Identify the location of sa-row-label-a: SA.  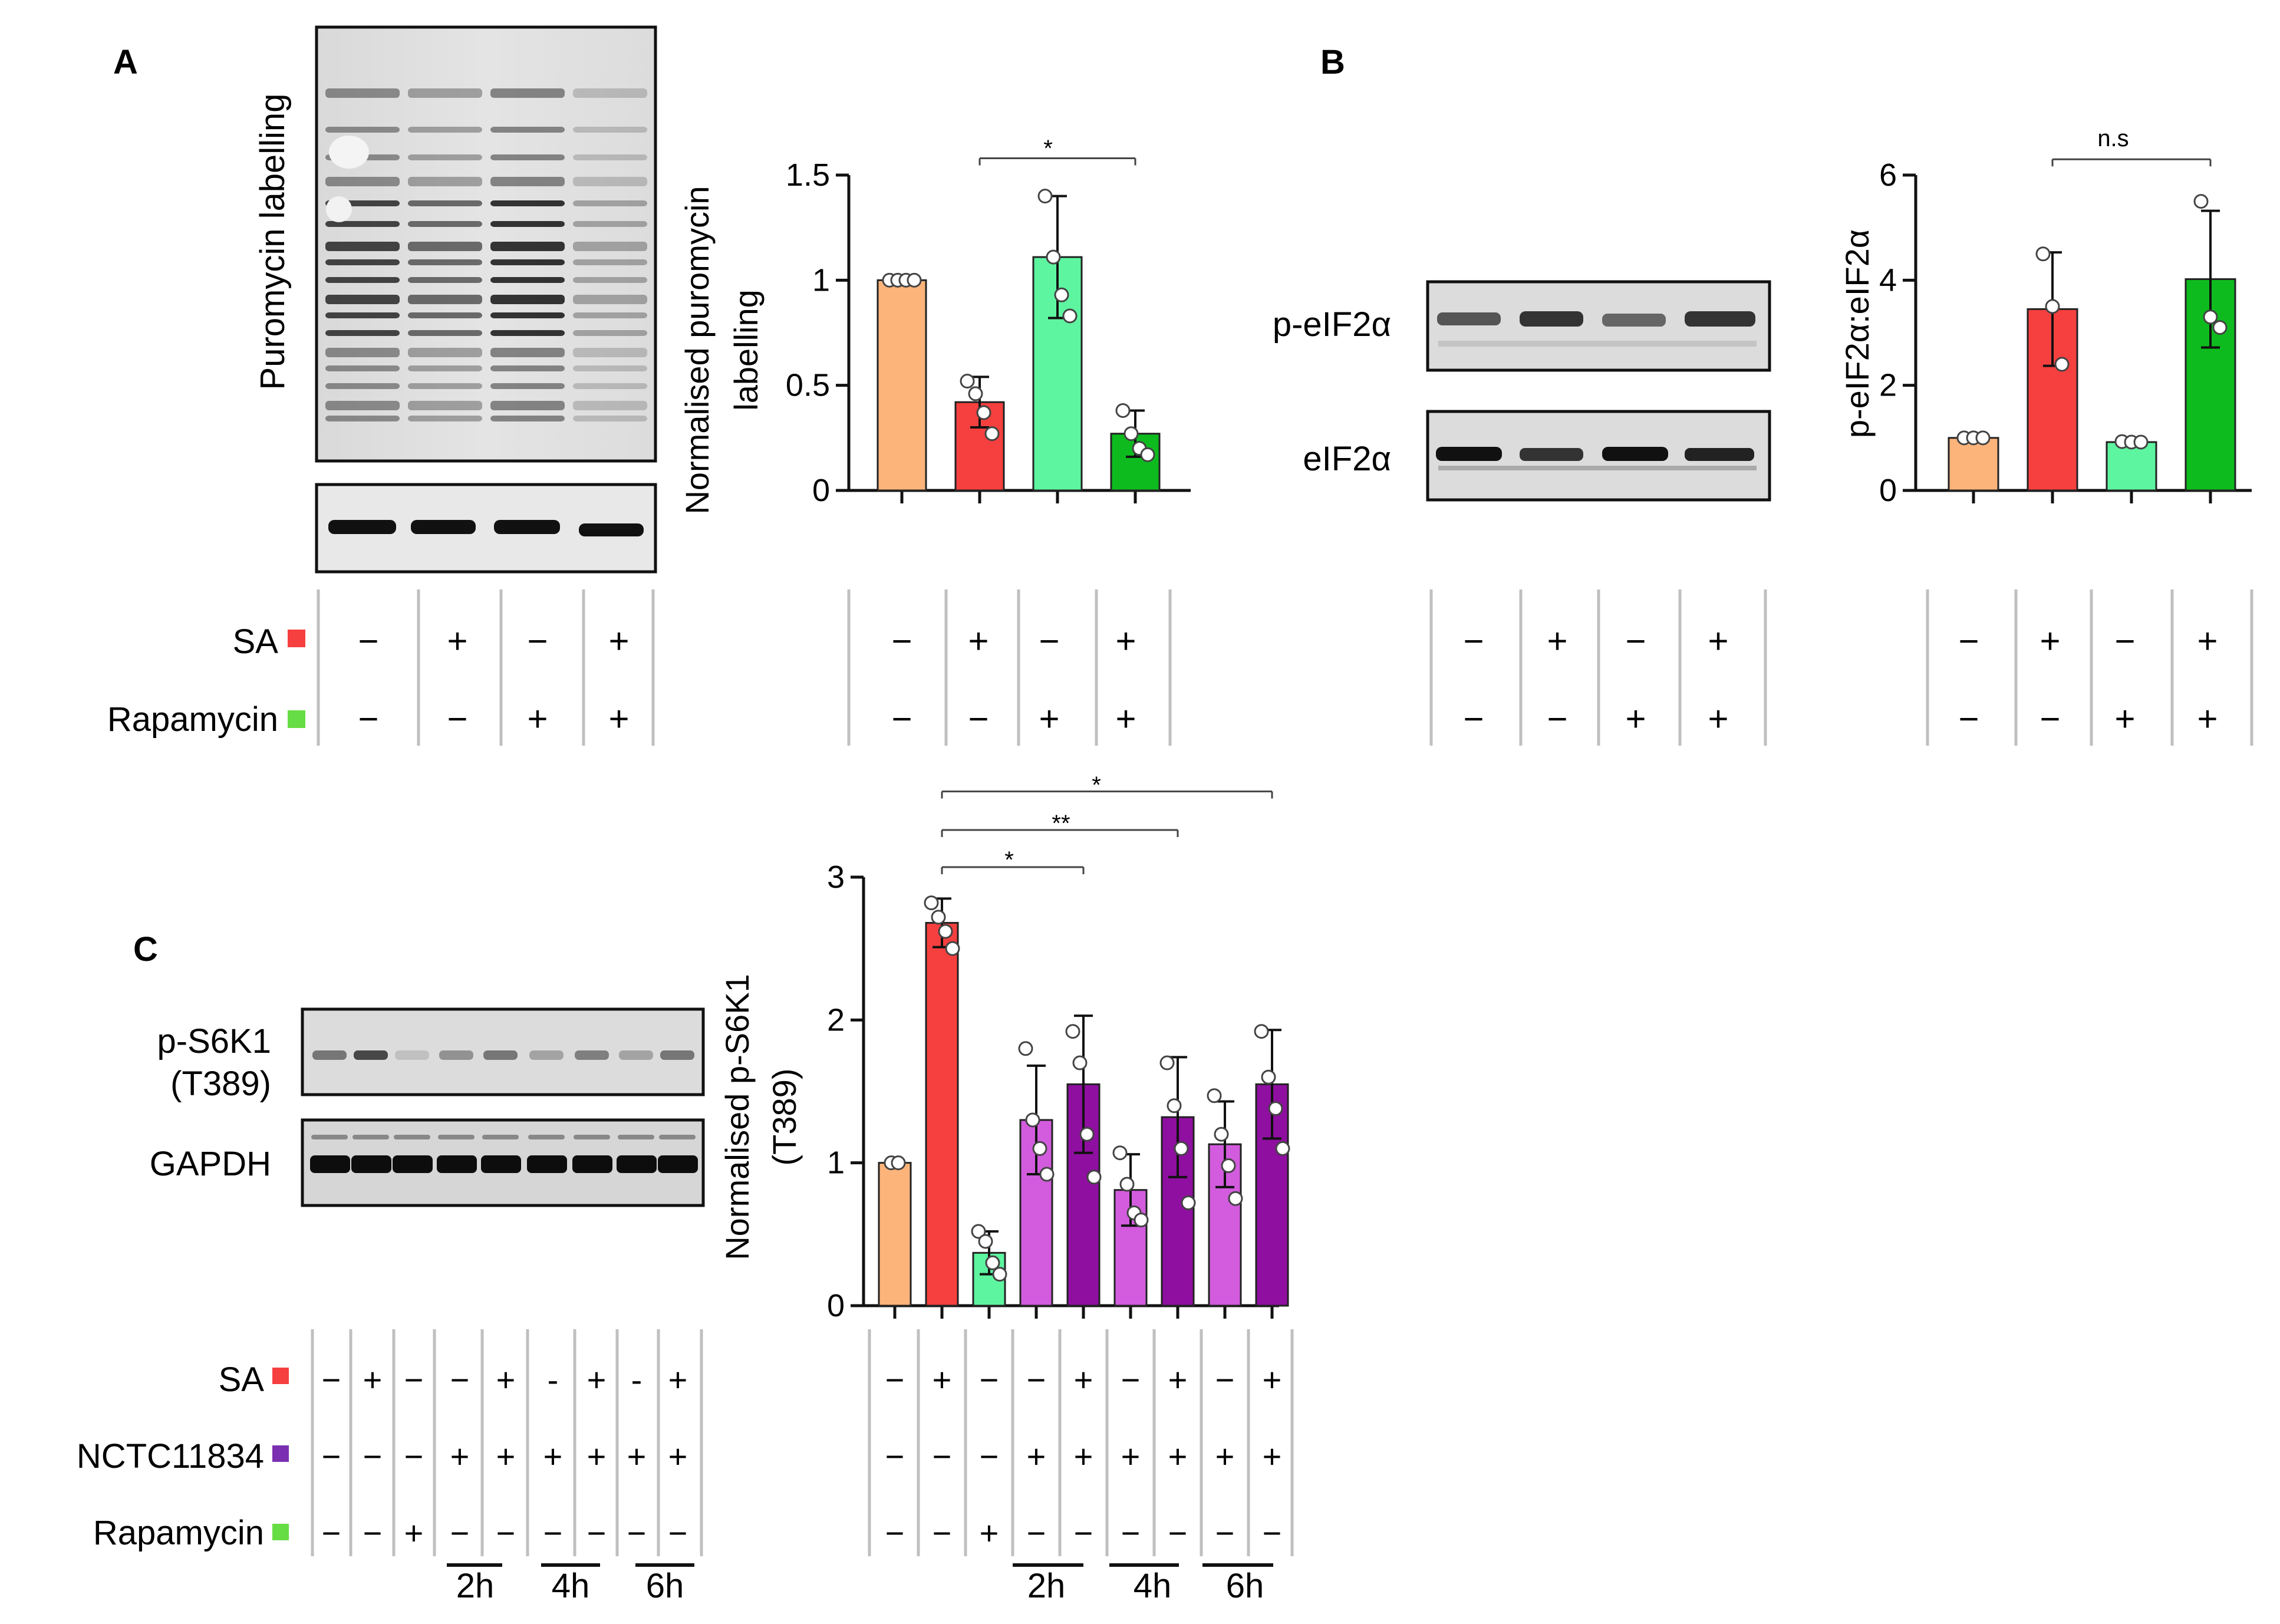
(256, 641).